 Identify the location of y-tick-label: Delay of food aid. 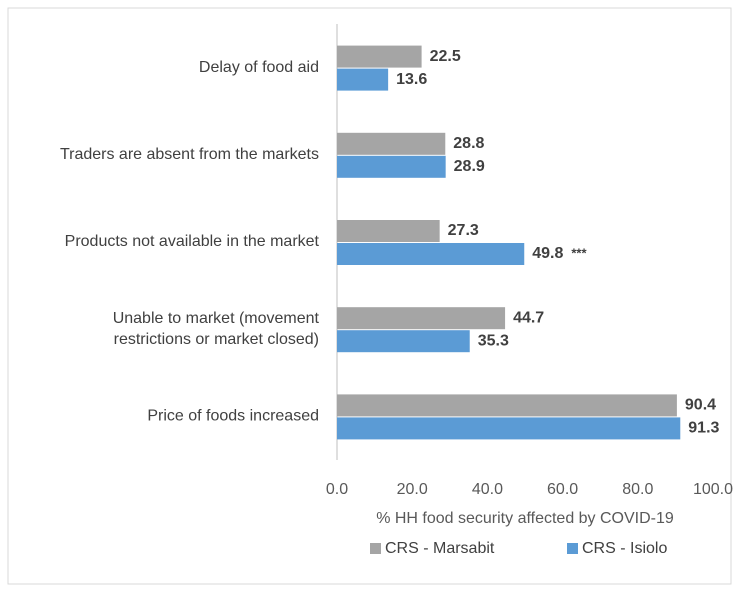
(259, 67).